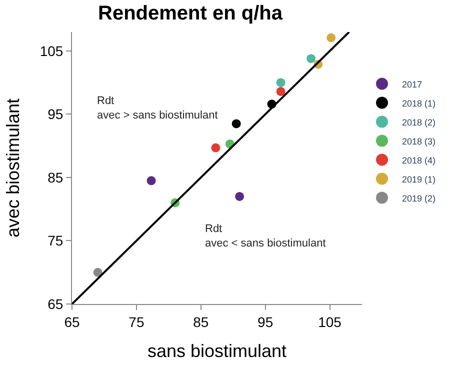 The height and width of the screenshot is (369, 453). What do you see at coordinates (419, 160) in the screenshot?
I see `legend-label: 2018 (4)` at bounding box center [419, 160].